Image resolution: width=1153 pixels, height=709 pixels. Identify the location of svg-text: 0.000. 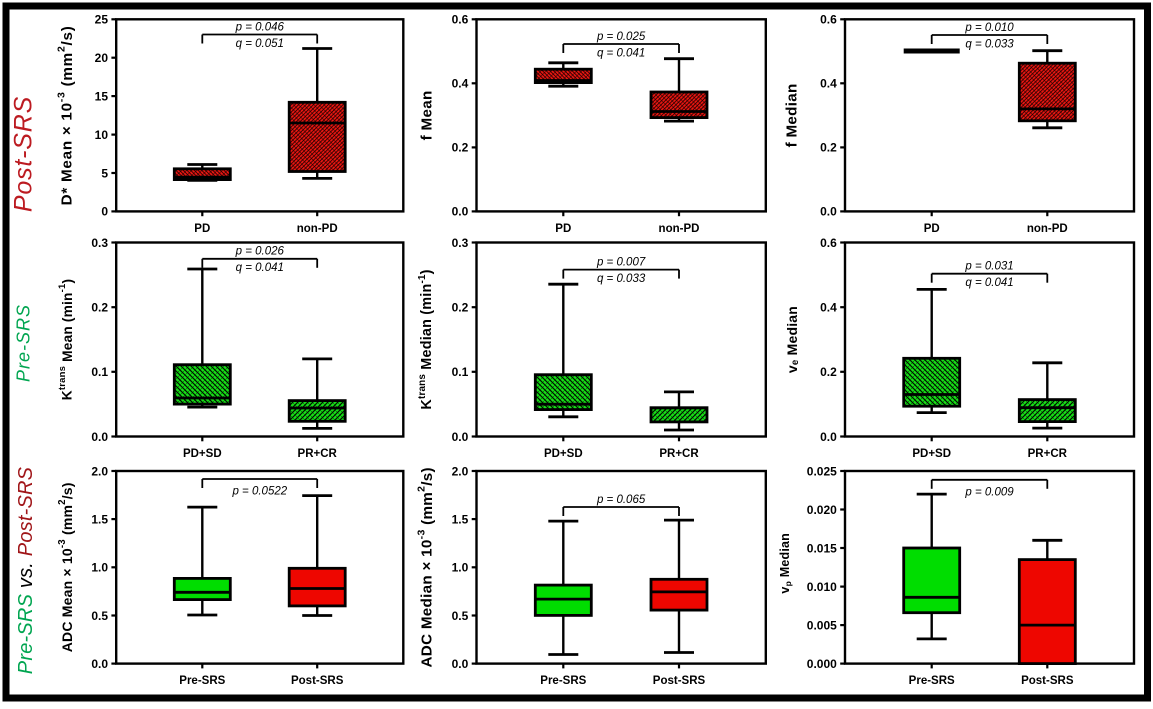
(822, 664).